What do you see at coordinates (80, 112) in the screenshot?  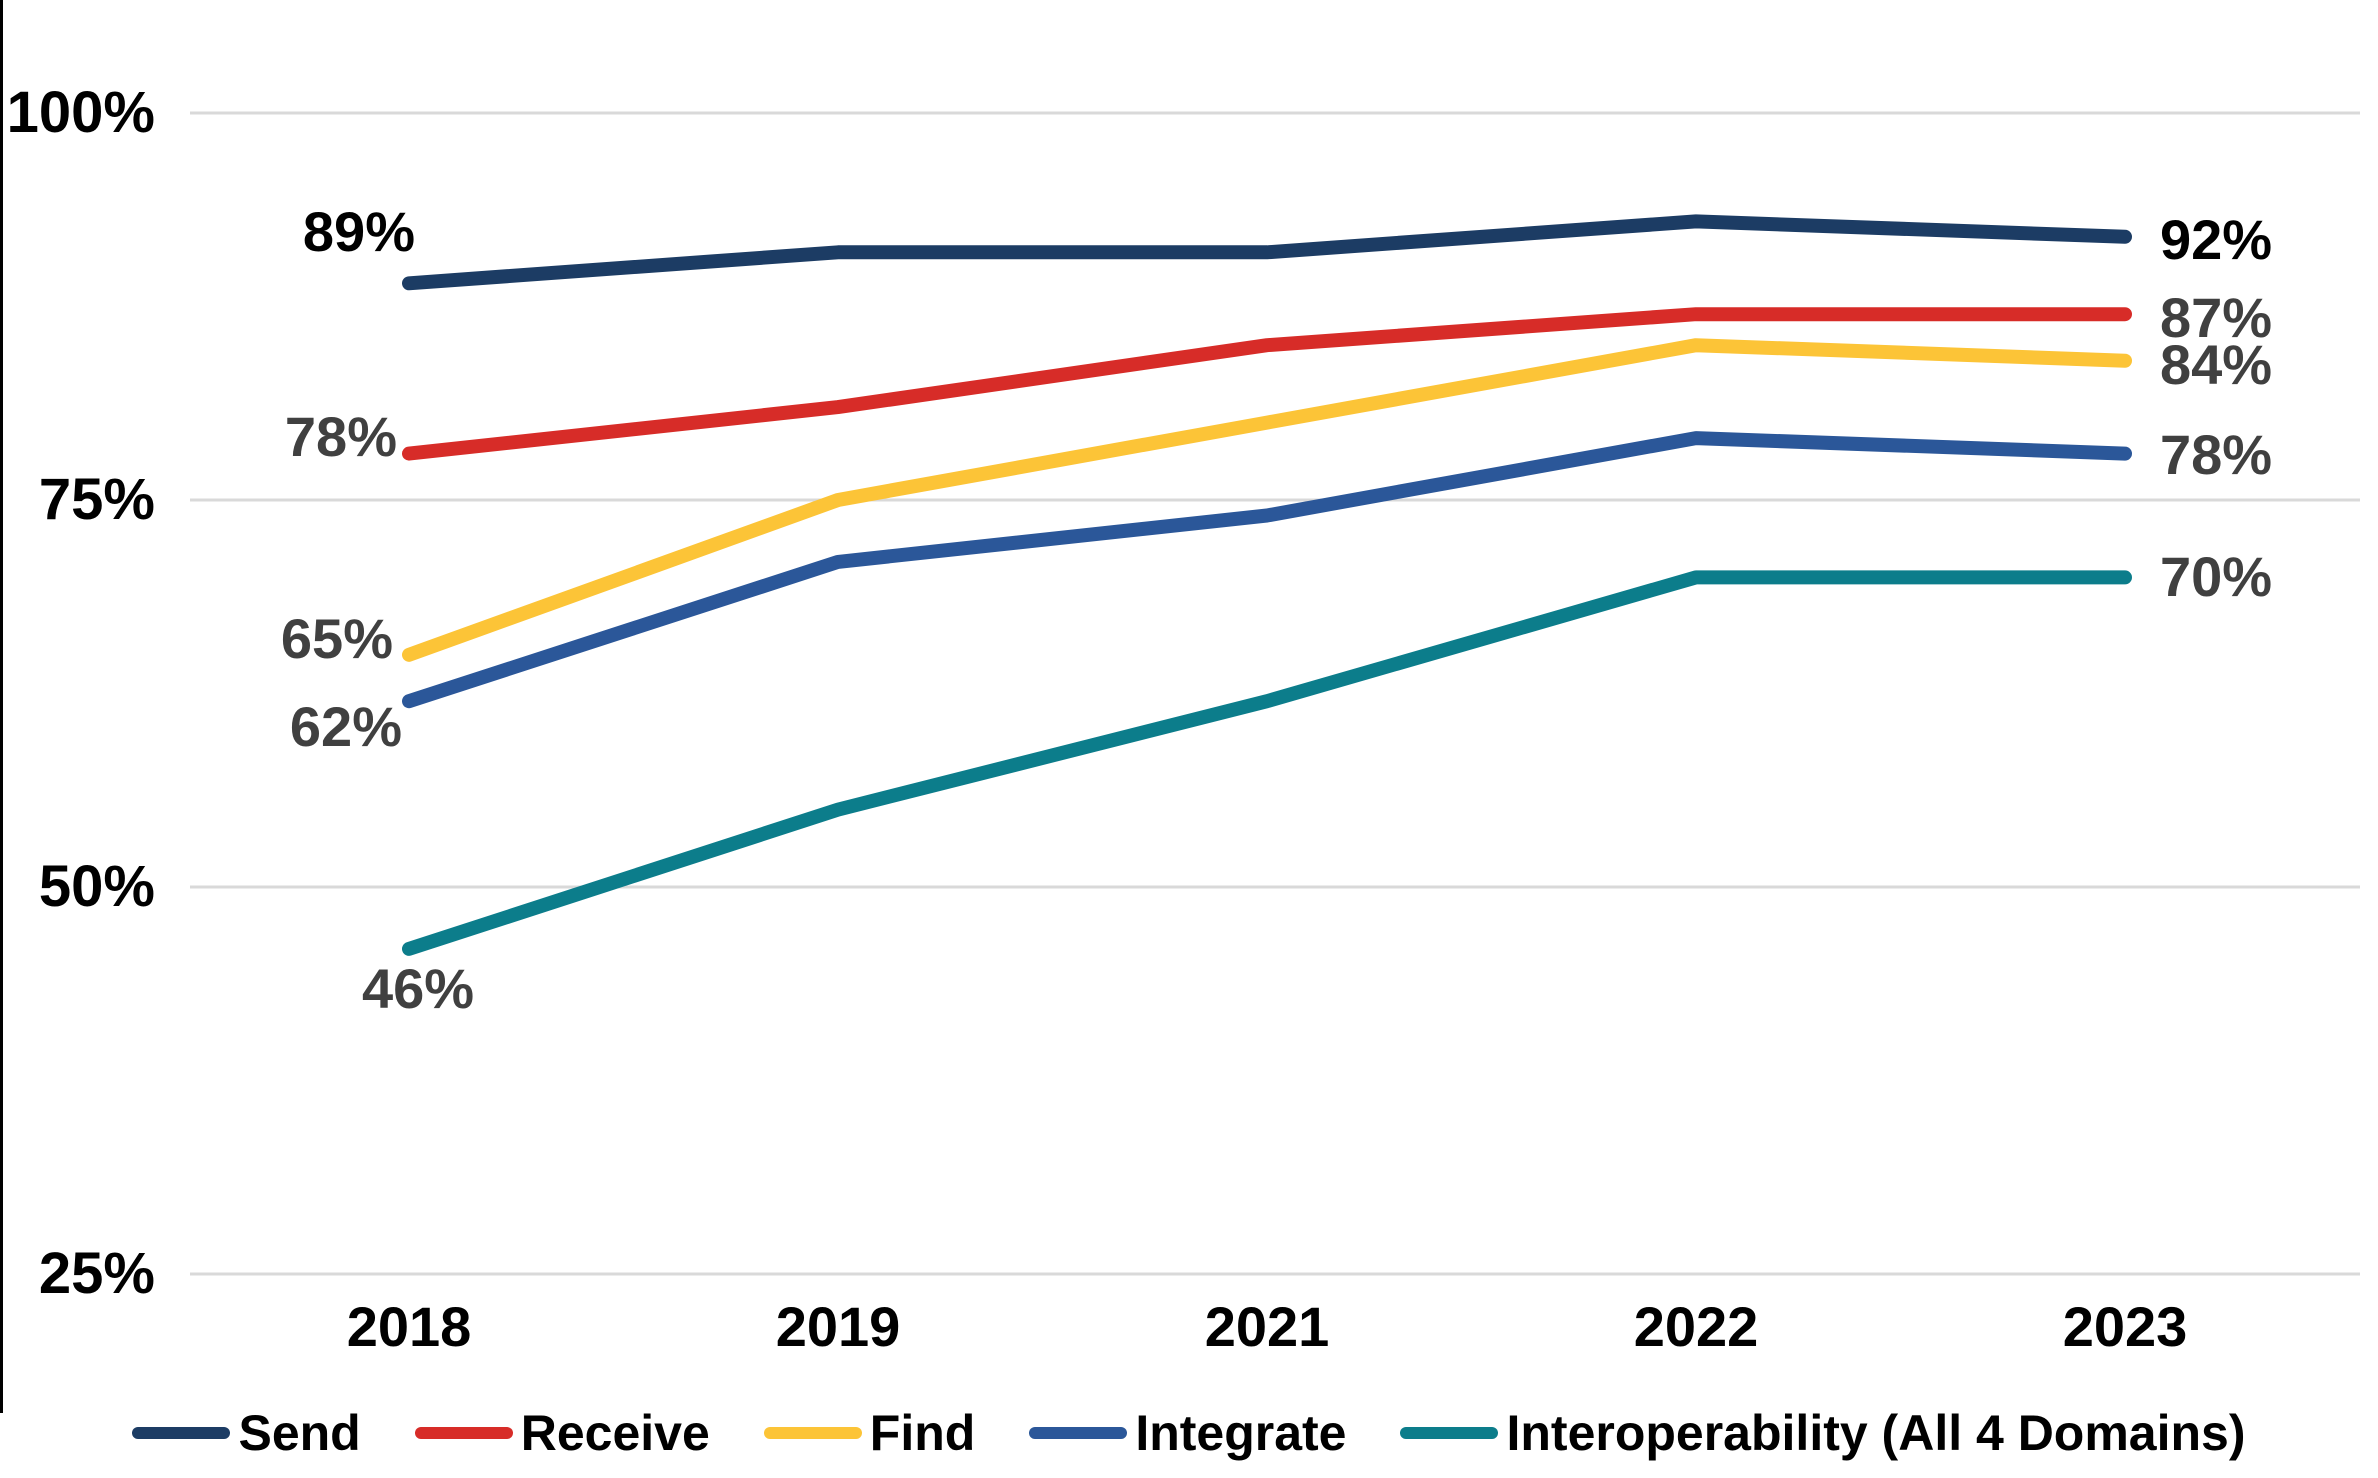 I see `y-axis-tick-100: 100%` at bounding box center [80, 112].